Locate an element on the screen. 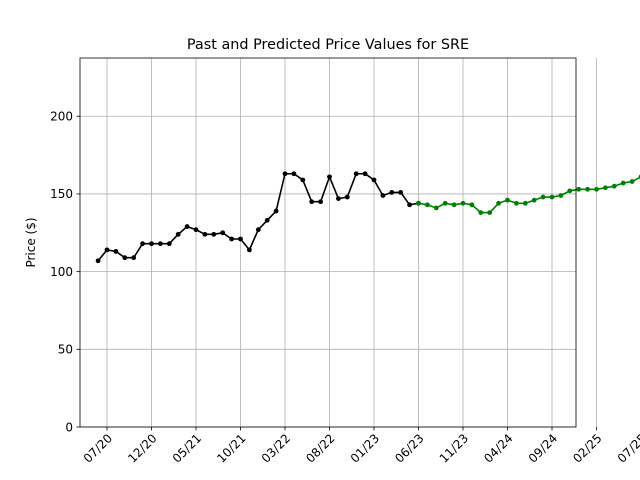 Image resolution: width=640 pixels, height=480 pixels. y-tick-label: 100 is located at coordinates (61, 272).